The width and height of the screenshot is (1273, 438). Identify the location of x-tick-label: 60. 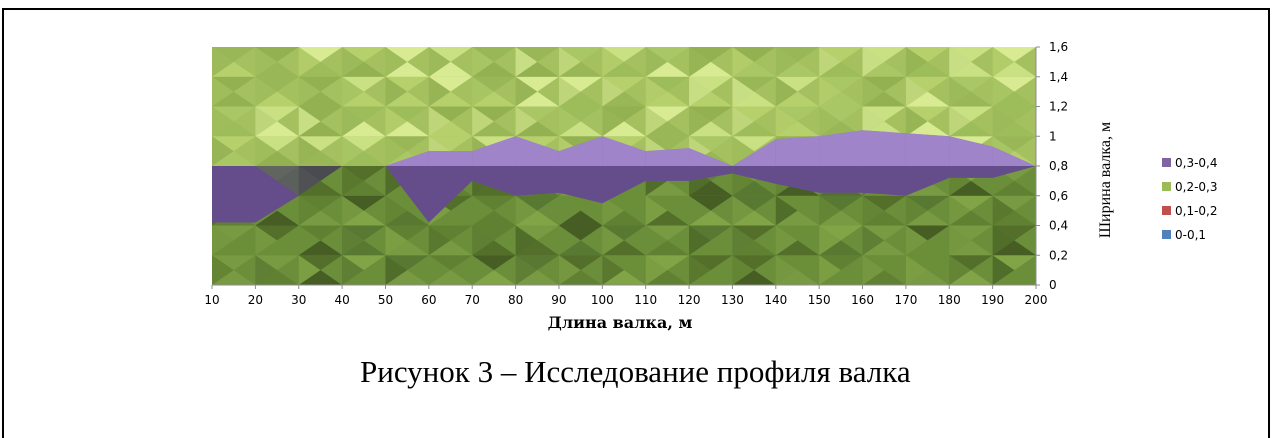
(428, 300).